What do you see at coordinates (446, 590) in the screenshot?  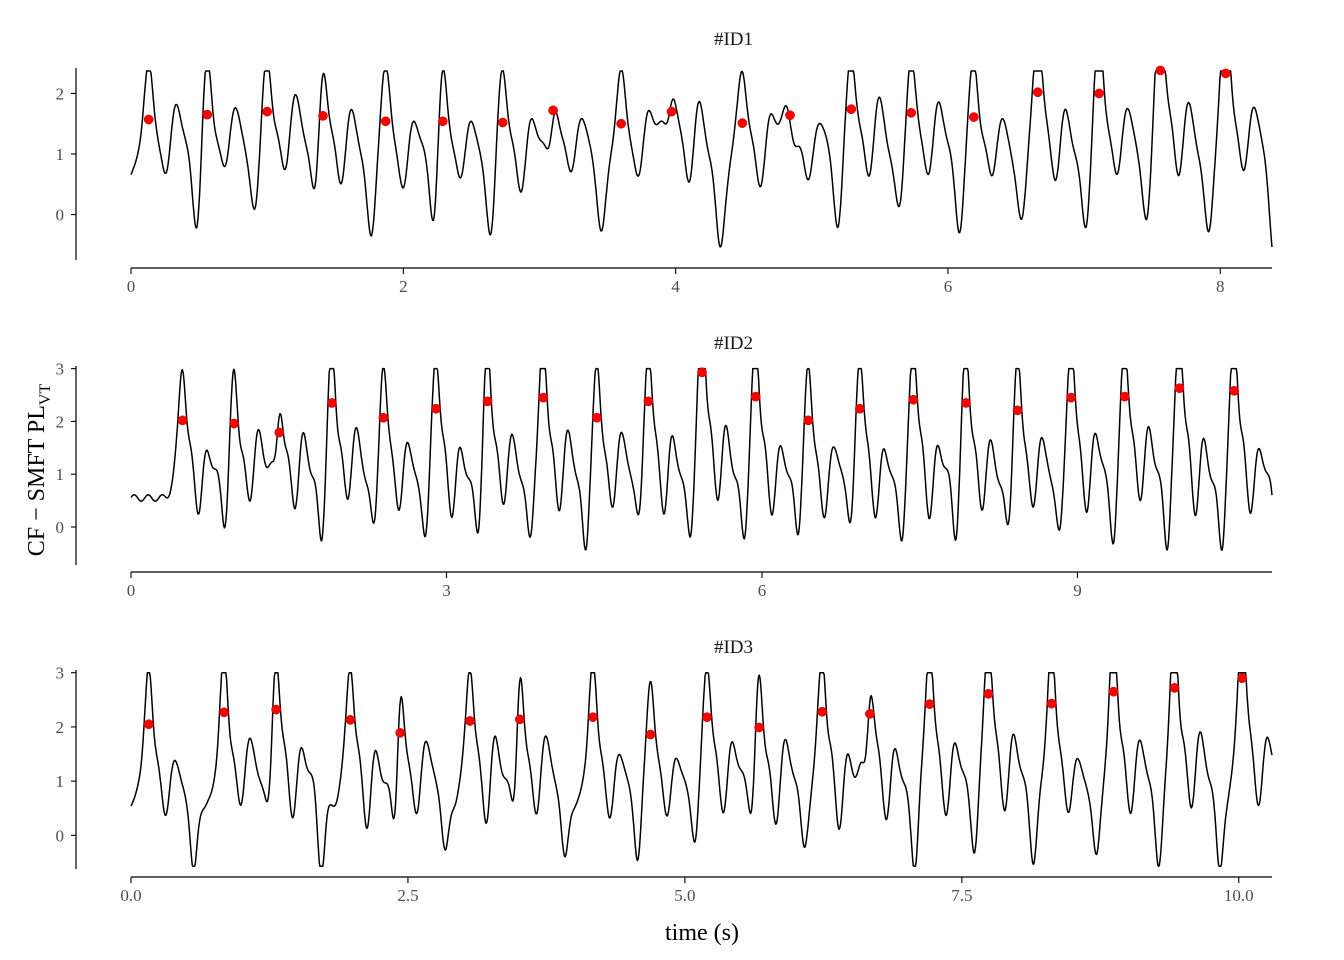 I see `x-tick-label: 3` at bounding box center [446, 590].